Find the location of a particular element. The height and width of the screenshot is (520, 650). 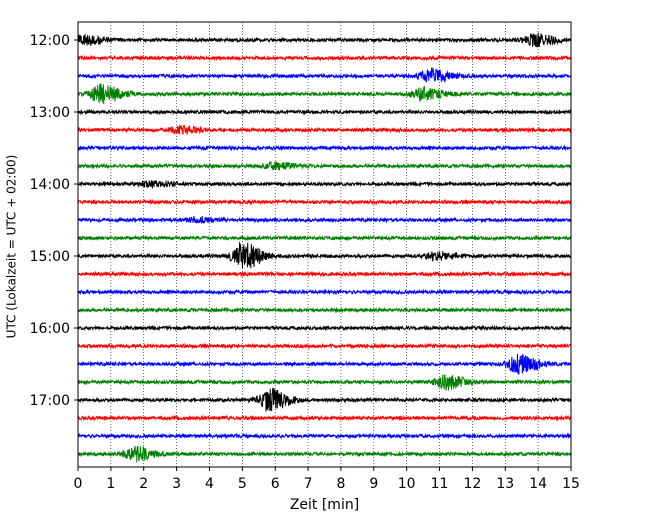

y-axis: 12:00 13:00 14:00 15:00 16:00 17:00 is located at coordinates (54, 221).